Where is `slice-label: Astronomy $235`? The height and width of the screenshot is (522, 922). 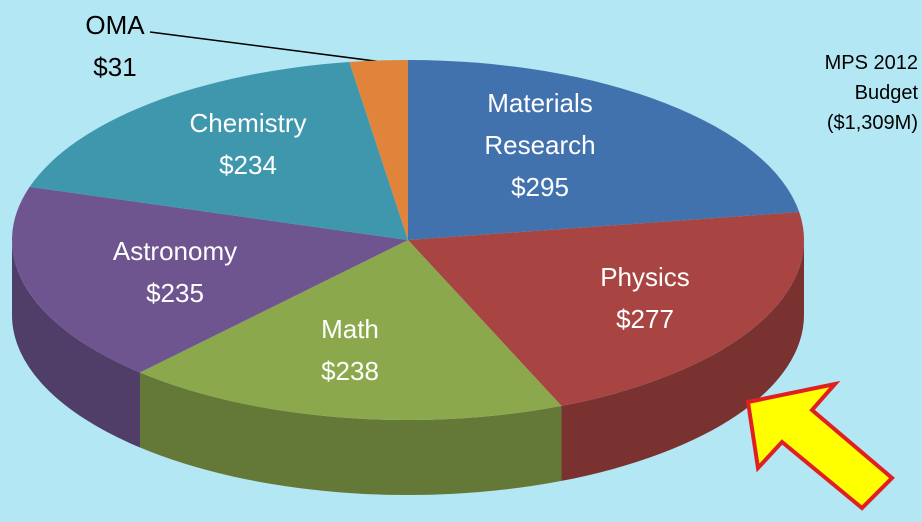 slice-label: Astronomy $235 is located at coordinates (175, 272).